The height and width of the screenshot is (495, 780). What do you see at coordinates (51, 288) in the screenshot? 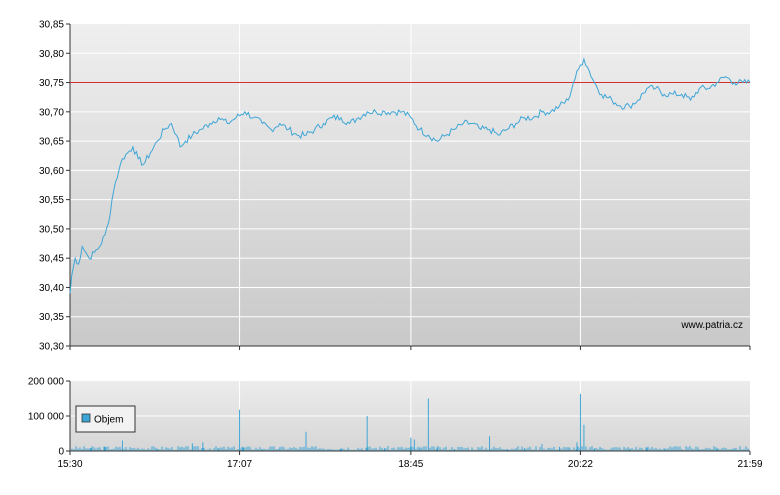
I see `price-y-tick-label: 30,40` at bounding box center [51, 288].